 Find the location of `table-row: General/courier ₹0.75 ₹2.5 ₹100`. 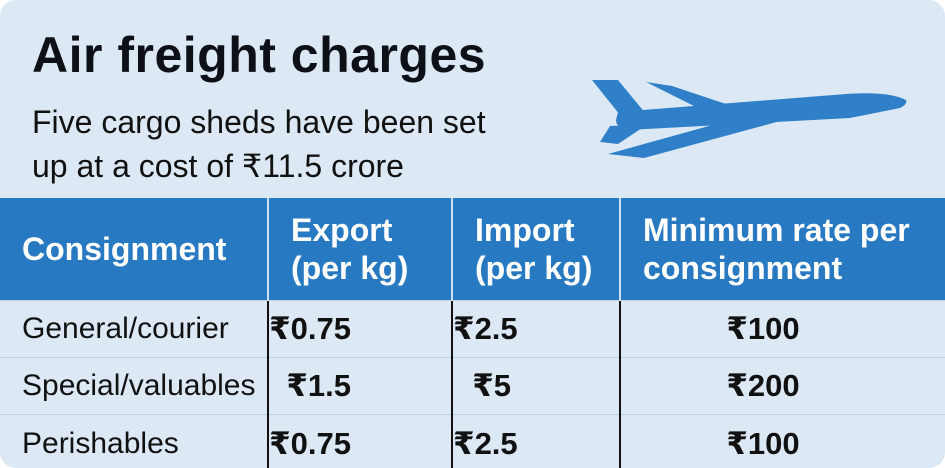

table-row: General/courier ₹0.75 ₹2.5 ₹100 is located at coordinates (472, 329).